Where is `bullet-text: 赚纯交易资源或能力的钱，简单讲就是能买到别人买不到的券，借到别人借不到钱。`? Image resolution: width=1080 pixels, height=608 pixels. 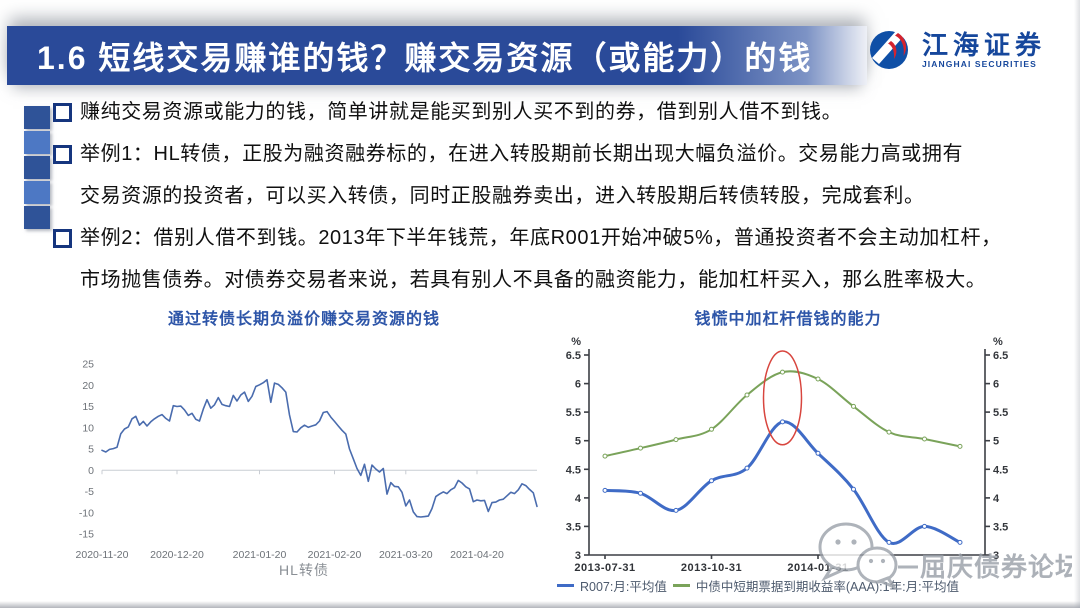
bullet-text: 赚纯交易资源或能力的钱，简单讲就是能买到别人买不到的券，借到别人借不到钱。 is located at coordinates (461, 112).